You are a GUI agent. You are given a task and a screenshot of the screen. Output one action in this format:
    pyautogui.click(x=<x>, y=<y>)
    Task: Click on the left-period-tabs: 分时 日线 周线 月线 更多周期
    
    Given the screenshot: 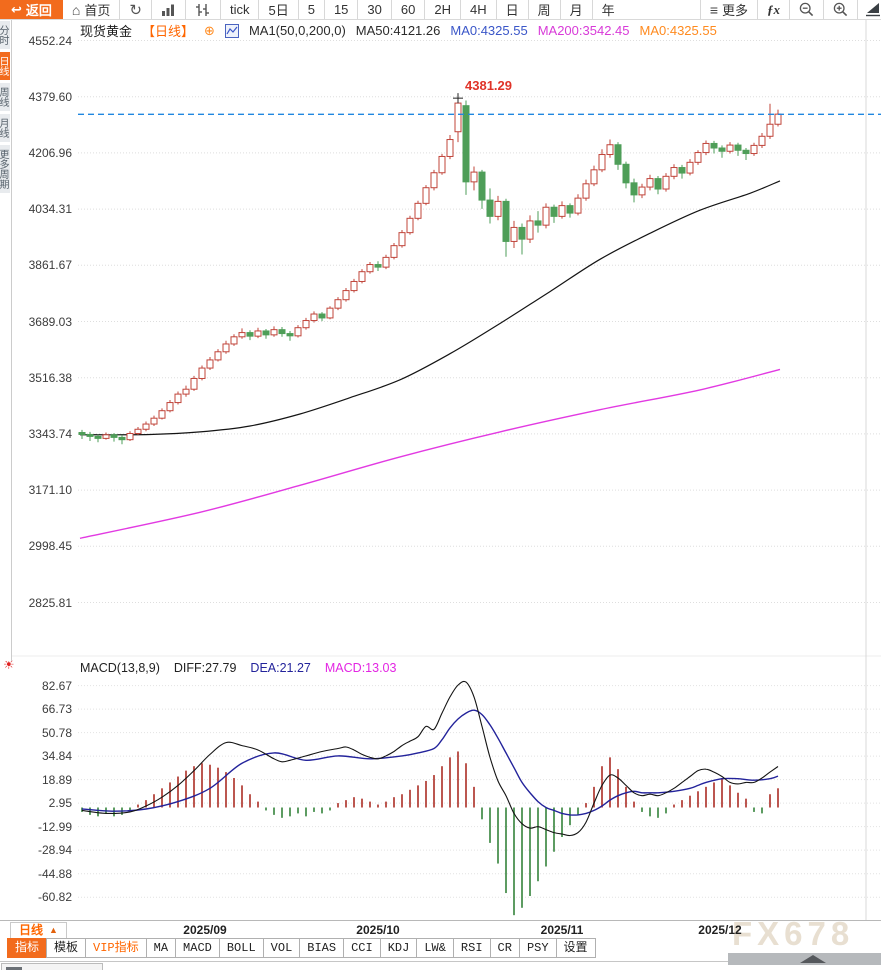 What is the action you would take?
    pyautogui.click(x=6, y=340)
    